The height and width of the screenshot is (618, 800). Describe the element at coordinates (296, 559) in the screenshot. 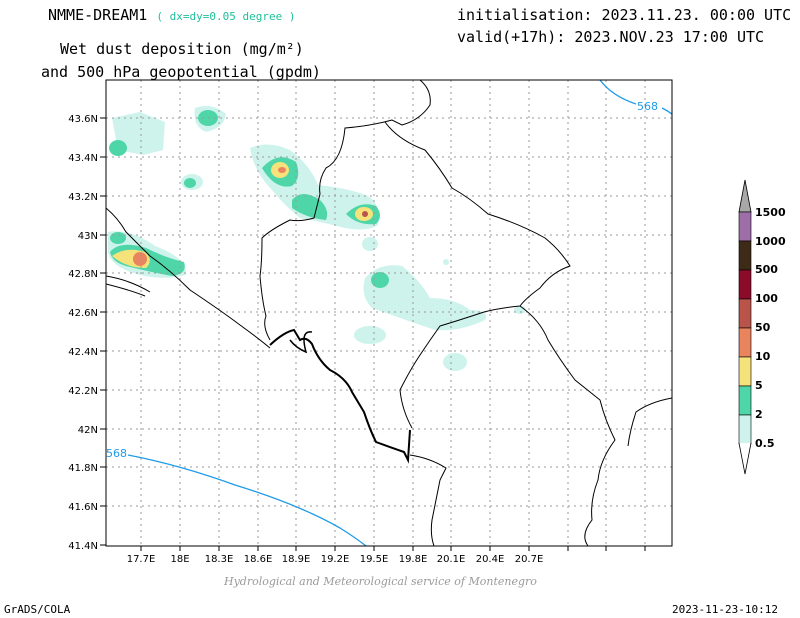

I see `lon-label: 18.9E` at that location.